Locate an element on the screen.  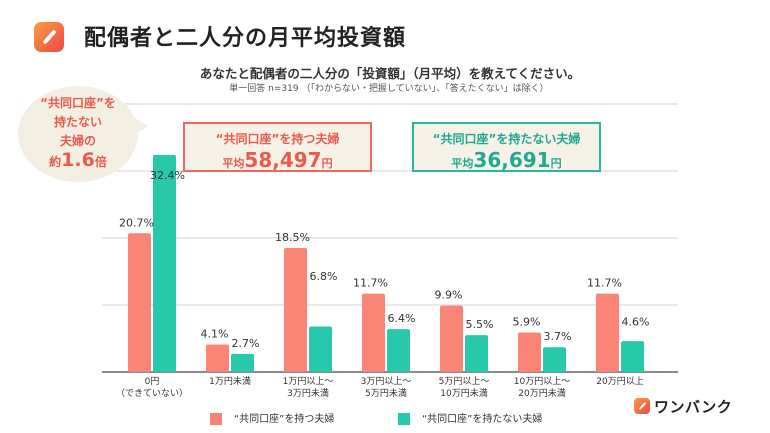
data-label: 4.1% is located at coordinates (215, 334).